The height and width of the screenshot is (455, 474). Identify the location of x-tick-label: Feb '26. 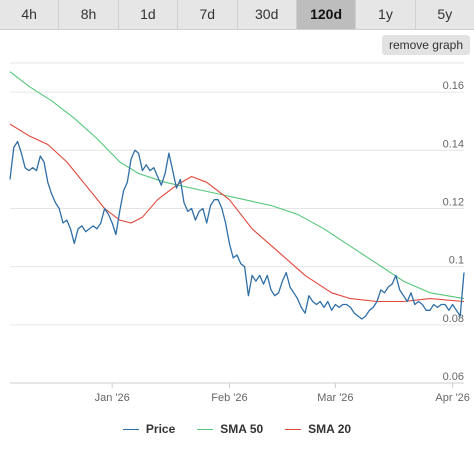
(229, 398).